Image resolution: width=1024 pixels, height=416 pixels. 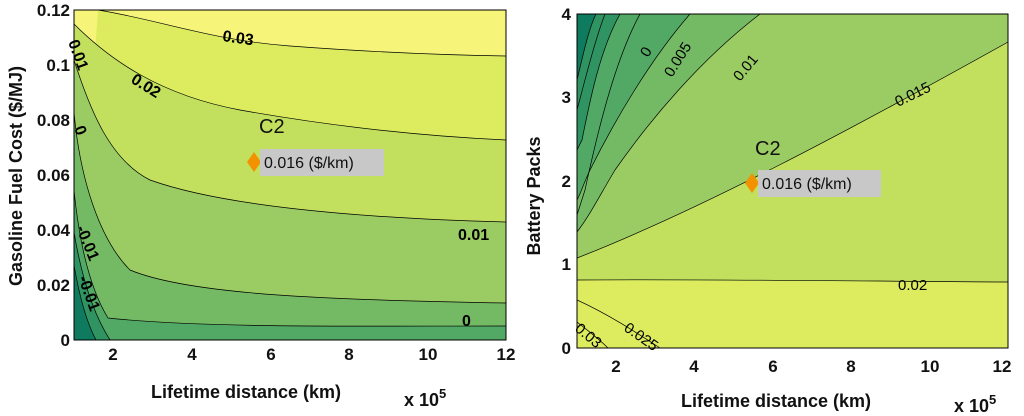 What do you see at coordinates (254, 162) in the screenshot?
I see `left-point-marker` at bounding box center [254, 162].